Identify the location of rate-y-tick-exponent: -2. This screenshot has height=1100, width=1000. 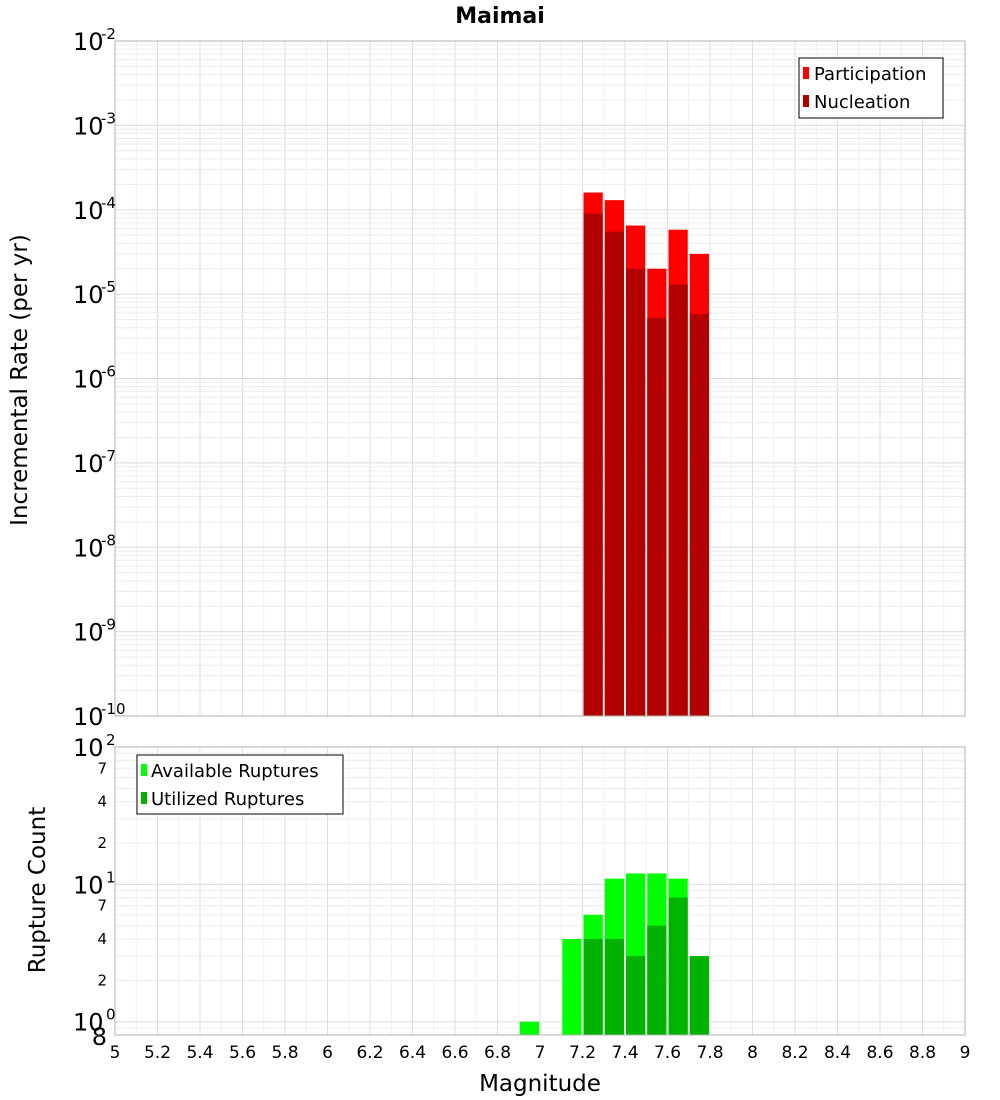
(108, 34).